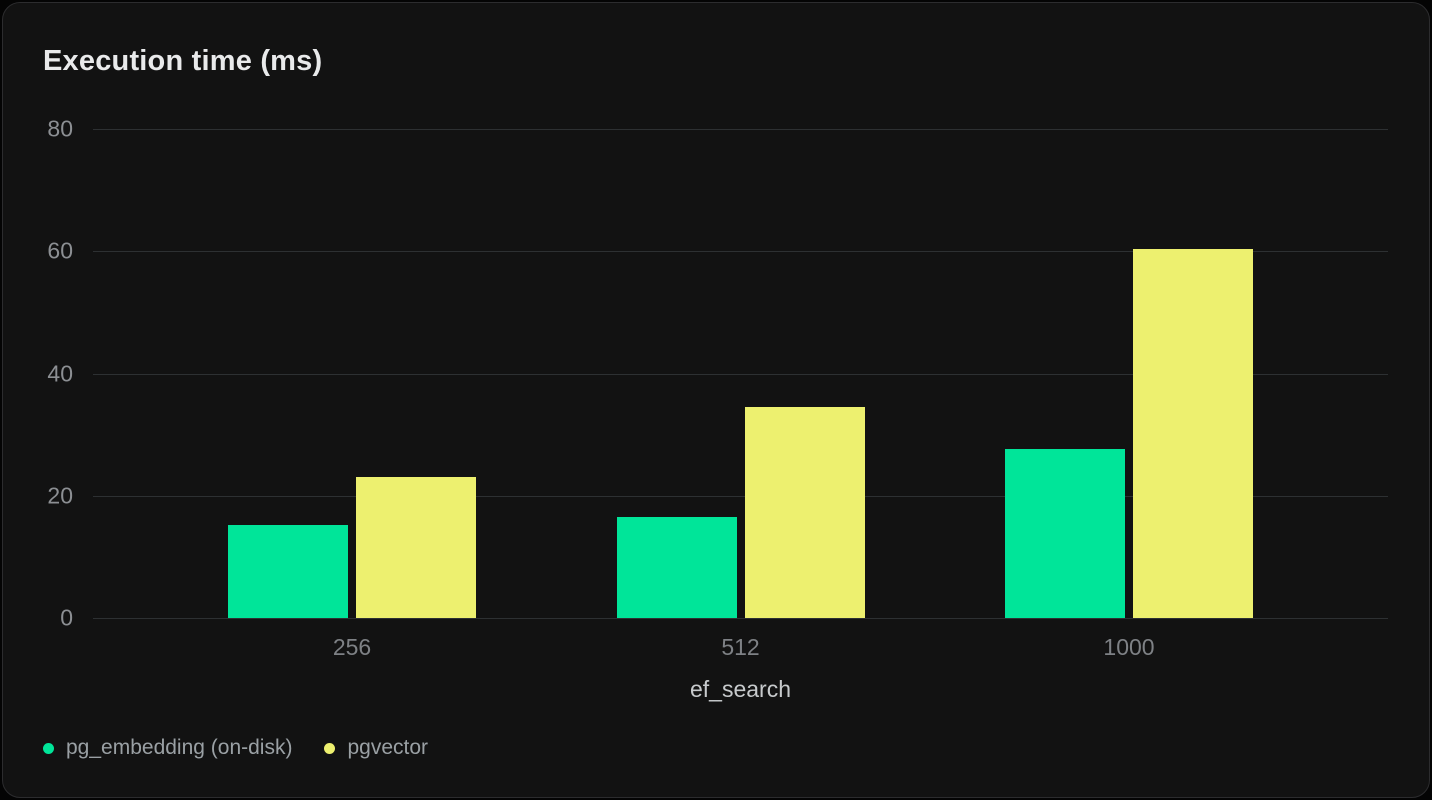  What do you see at coordinates (740, 647) in the screenshot?
I see `x-tick-label: 512` at bounding box center [740, 647].